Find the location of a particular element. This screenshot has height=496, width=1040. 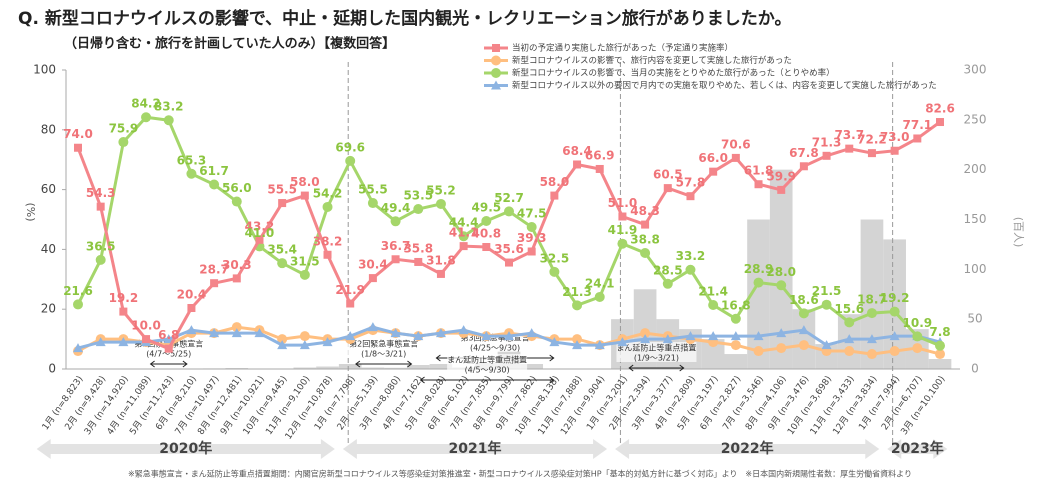

data-label: 65.3 is located at coordinates (192, 160).